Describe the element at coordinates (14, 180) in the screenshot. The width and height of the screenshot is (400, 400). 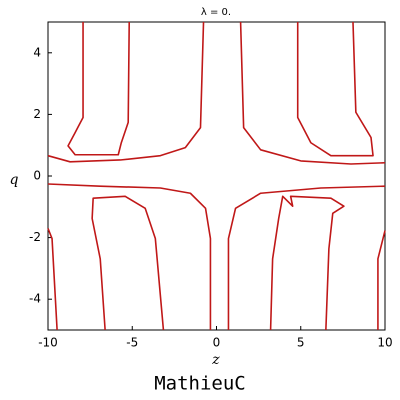
I see `y-axis-label: q` at that location.